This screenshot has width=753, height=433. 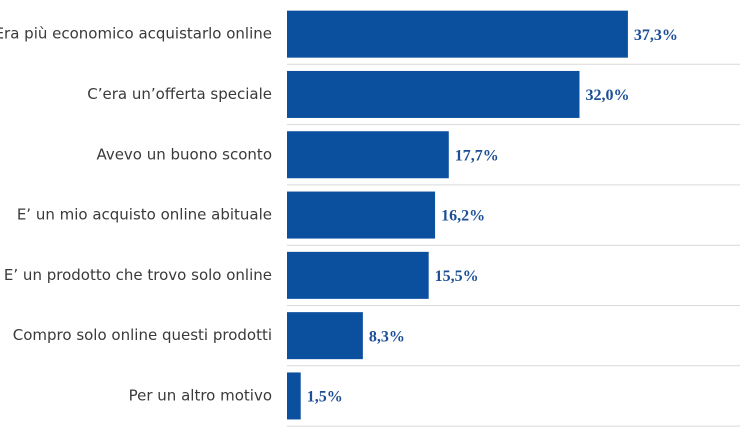 I want to click on value-label: 15,5%, so click(x=457, y=276).